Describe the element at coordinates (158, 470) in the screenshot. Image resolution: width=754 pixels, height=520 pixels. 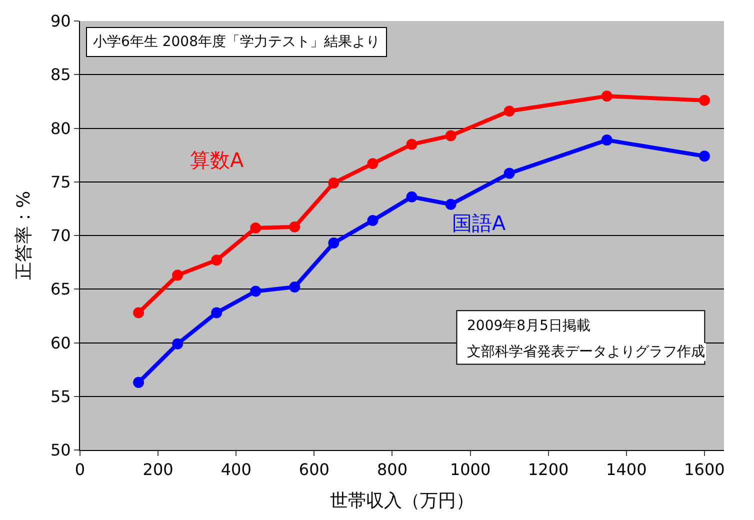
I see `x-tick-label: 200` at that location.